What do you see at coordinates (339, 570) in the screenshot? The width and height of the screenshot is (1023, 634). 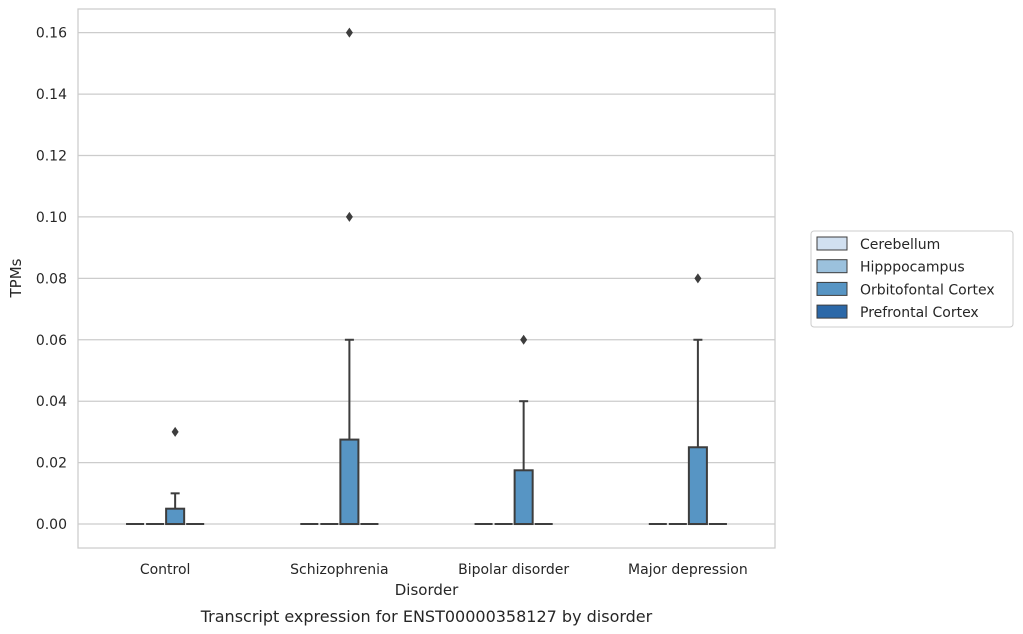 I see `x-tick-label: Schizophrenia` at bounding box center [339, 570].